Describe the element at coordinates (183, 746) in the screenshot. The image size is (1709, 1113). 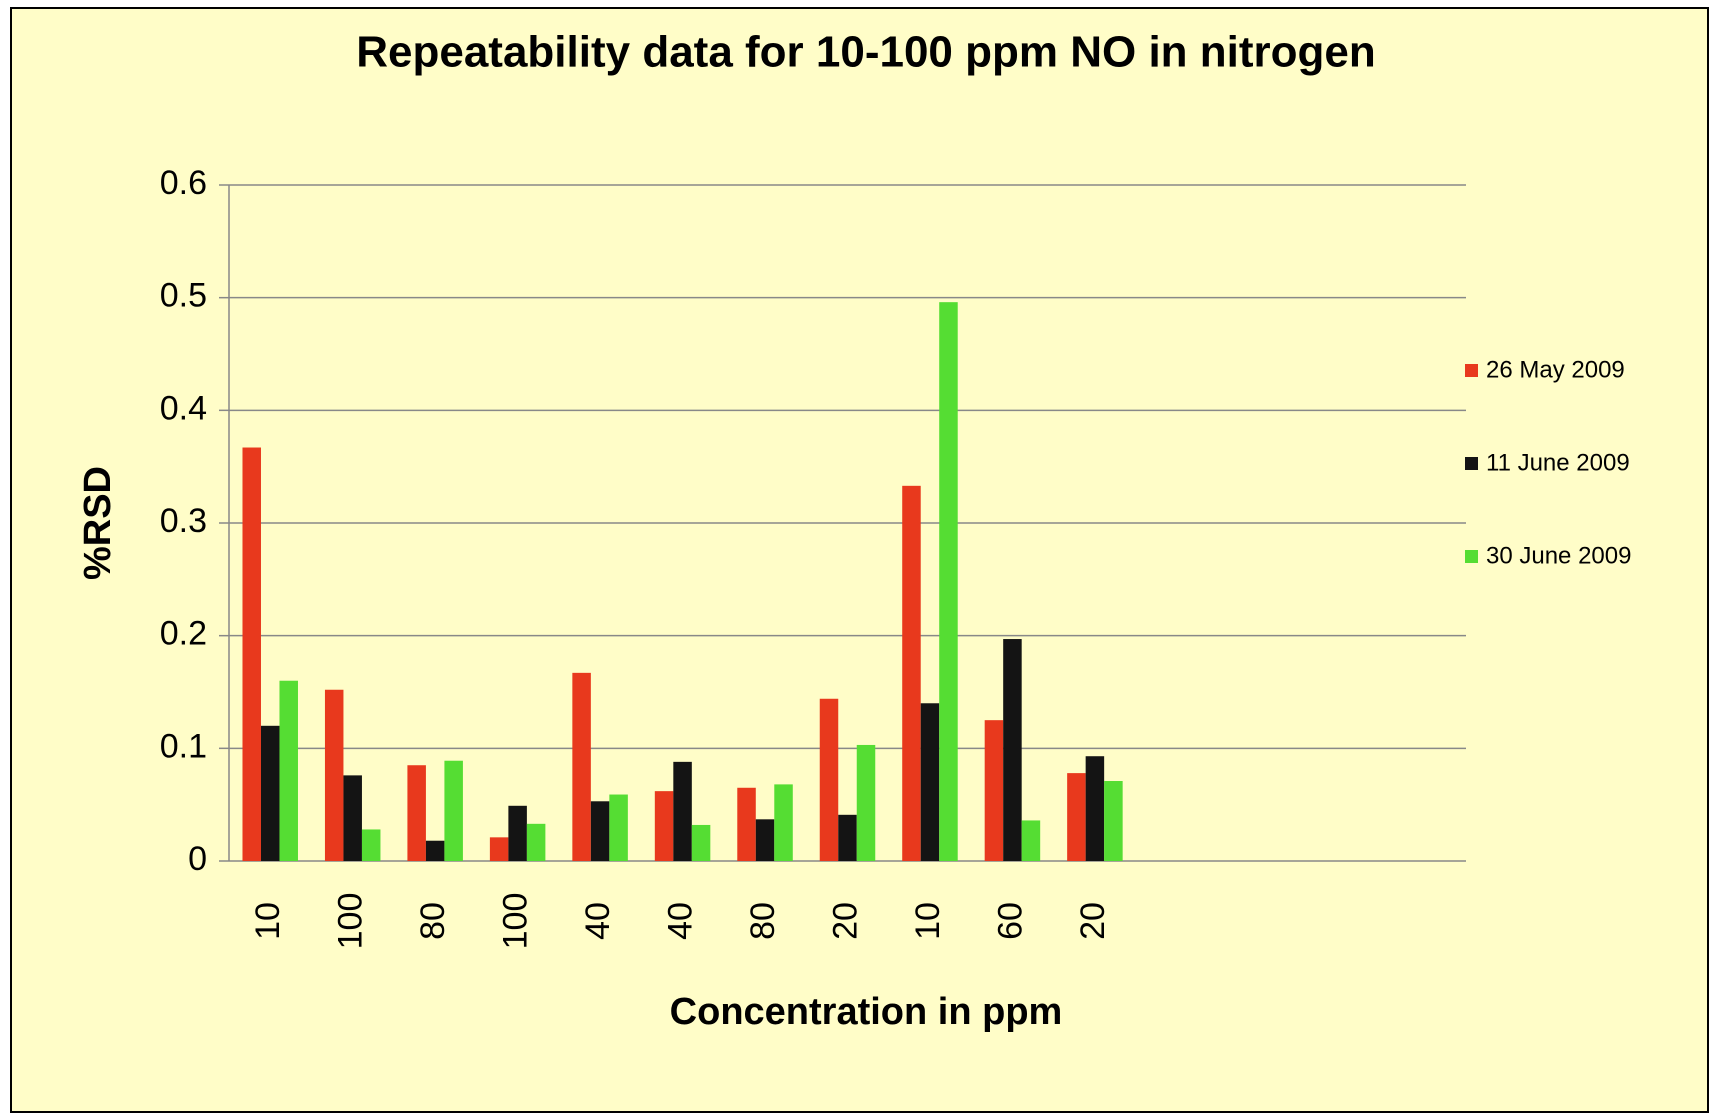
I see `y-tick-label: 0.1` at that location.